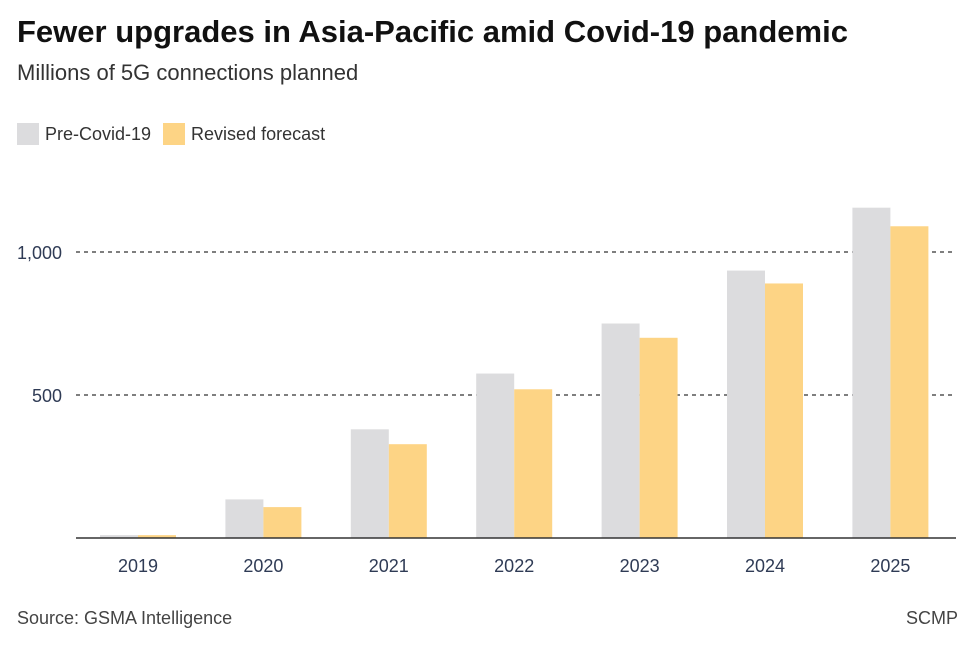 The image size is (972, 658). Describe the element at coordinates (890, 566) in the screenshot. I see `x-tick-label: 2025` at that location.